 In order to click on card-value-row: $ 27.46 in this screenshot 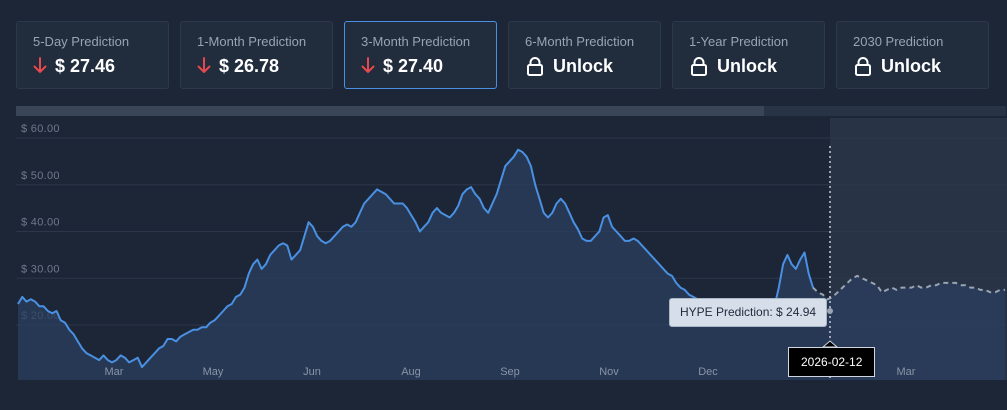, I will do `click(100, 66)`.